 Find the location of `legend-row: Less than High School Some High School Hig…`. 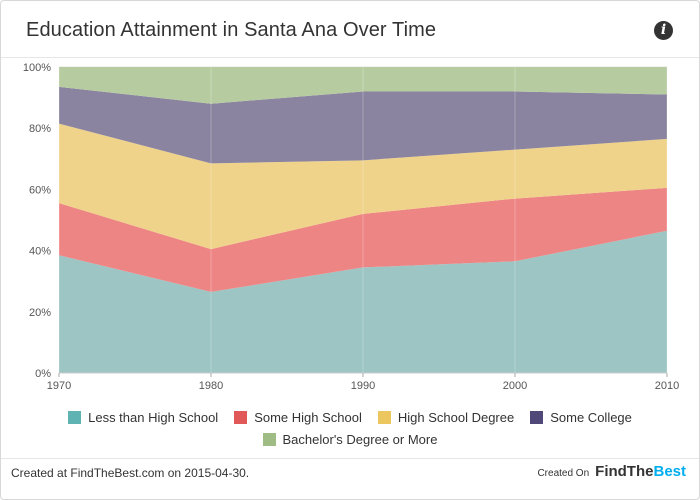

legend-row: Less than High School Some High School Hig… is located at coordinates (350, 417).